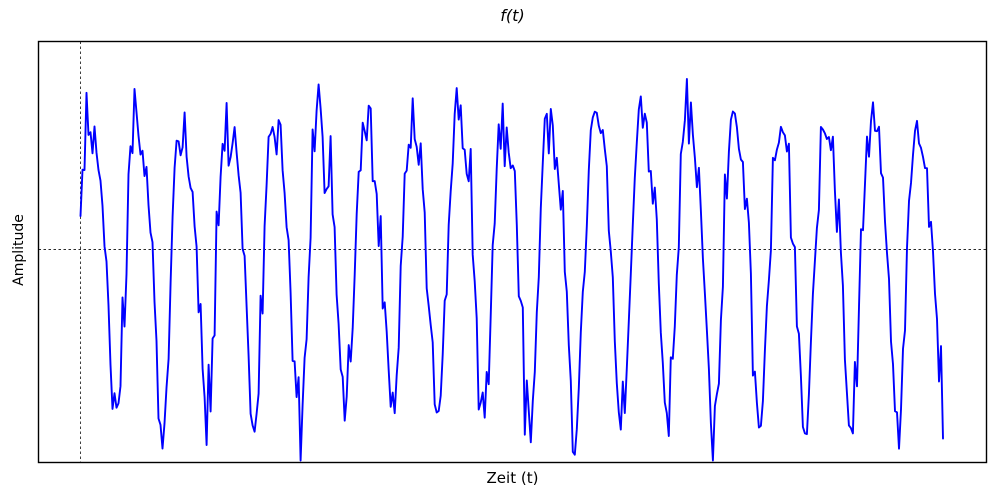 This screenshot has width=1000, height=500. I want to click on chart-title: f(t), so click(512, 15).